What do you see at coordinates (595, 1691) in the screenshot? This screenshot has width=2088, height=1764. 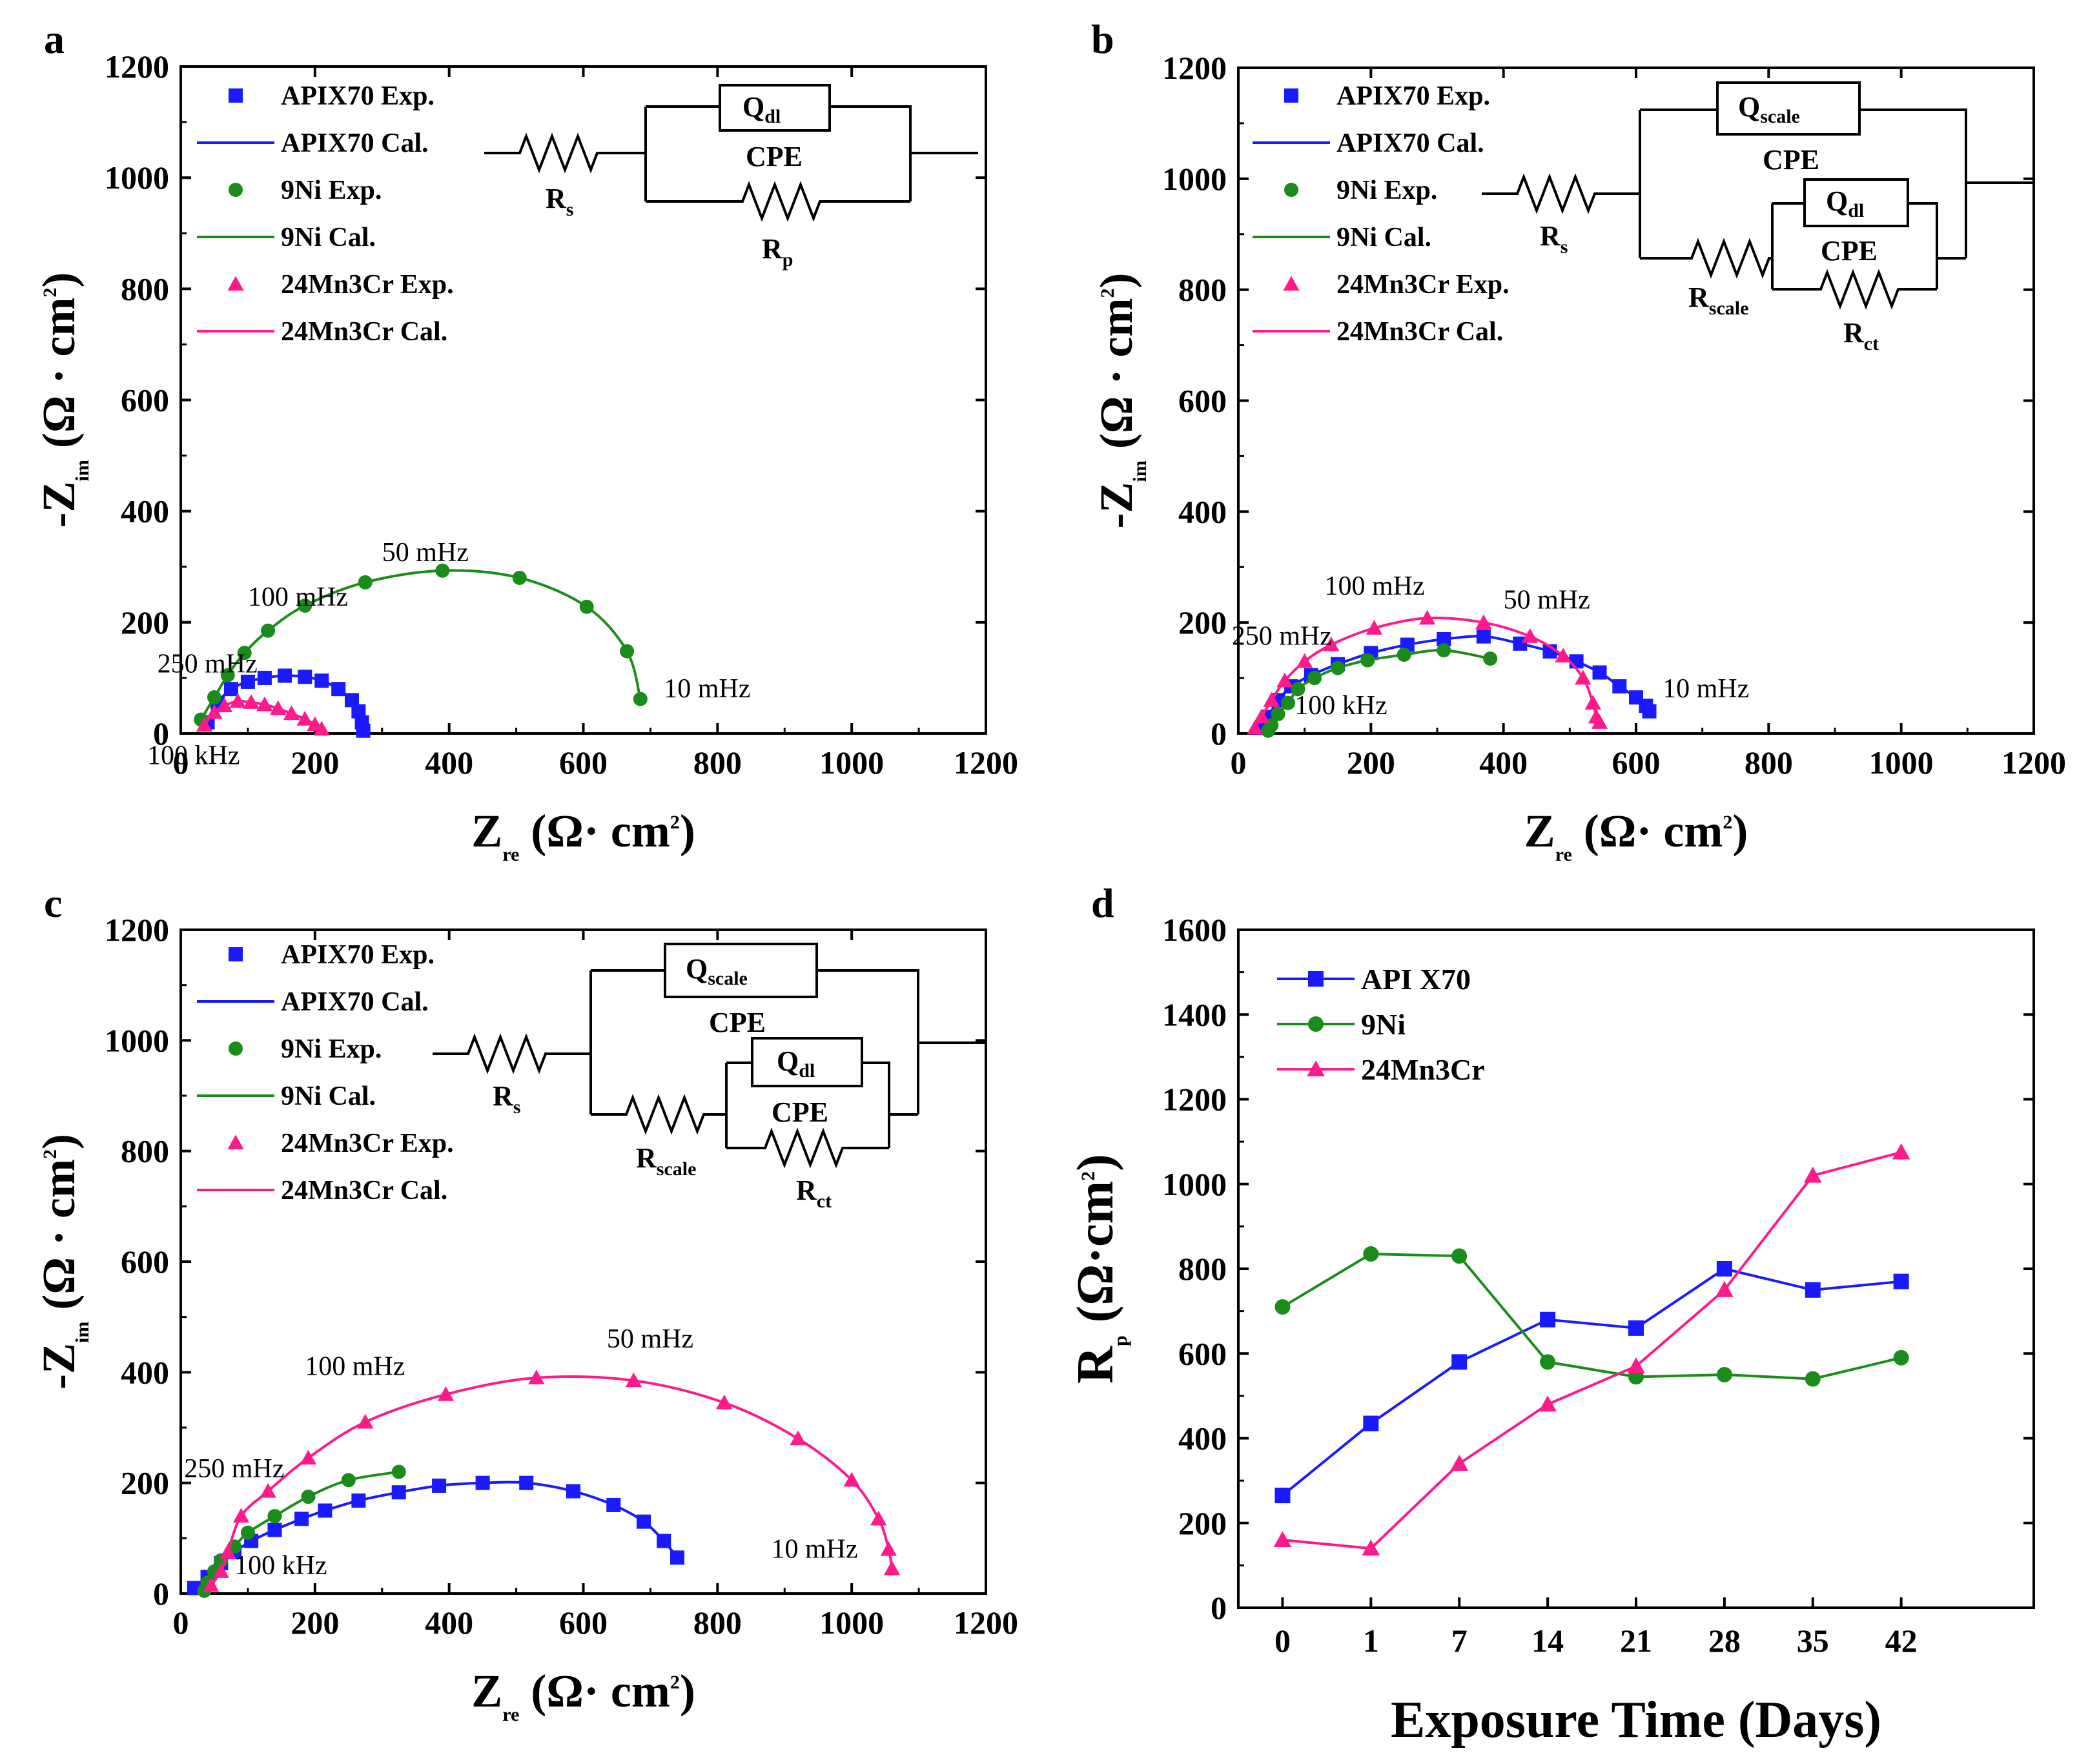 I see `x-axis-title-part: (Ω· cm` at bounding box center [595, 1691].